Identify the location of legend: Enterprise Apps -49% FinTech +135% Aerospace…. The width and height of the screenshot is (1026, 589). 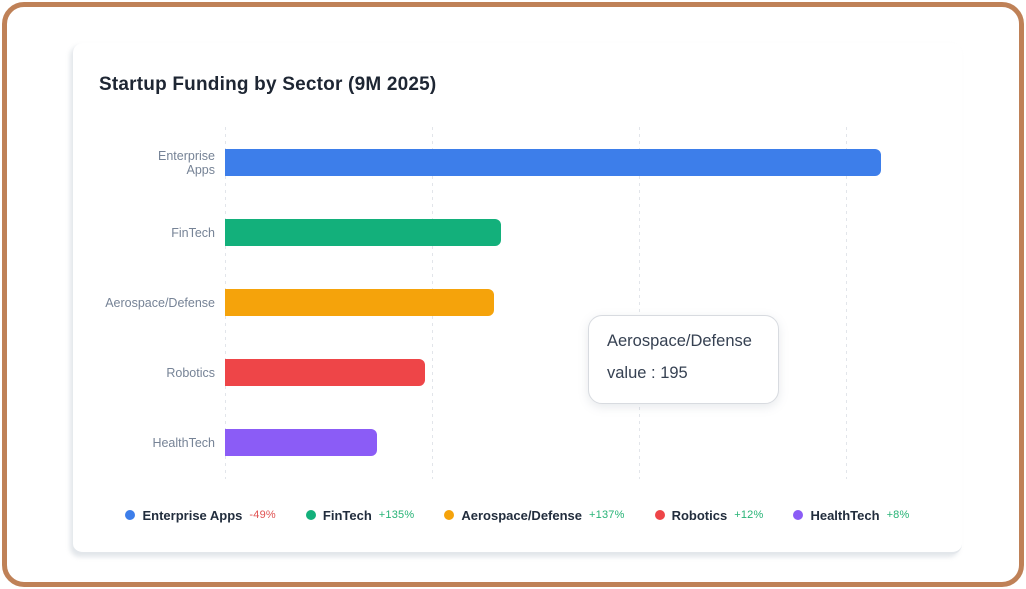
(517, 515).